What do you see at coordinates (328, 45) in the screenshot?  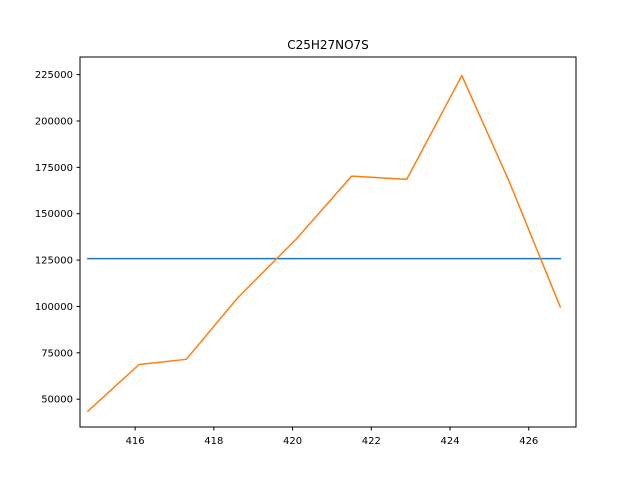 I see `chart-title: C25H27NO7S` at bounding box center [328, 45].